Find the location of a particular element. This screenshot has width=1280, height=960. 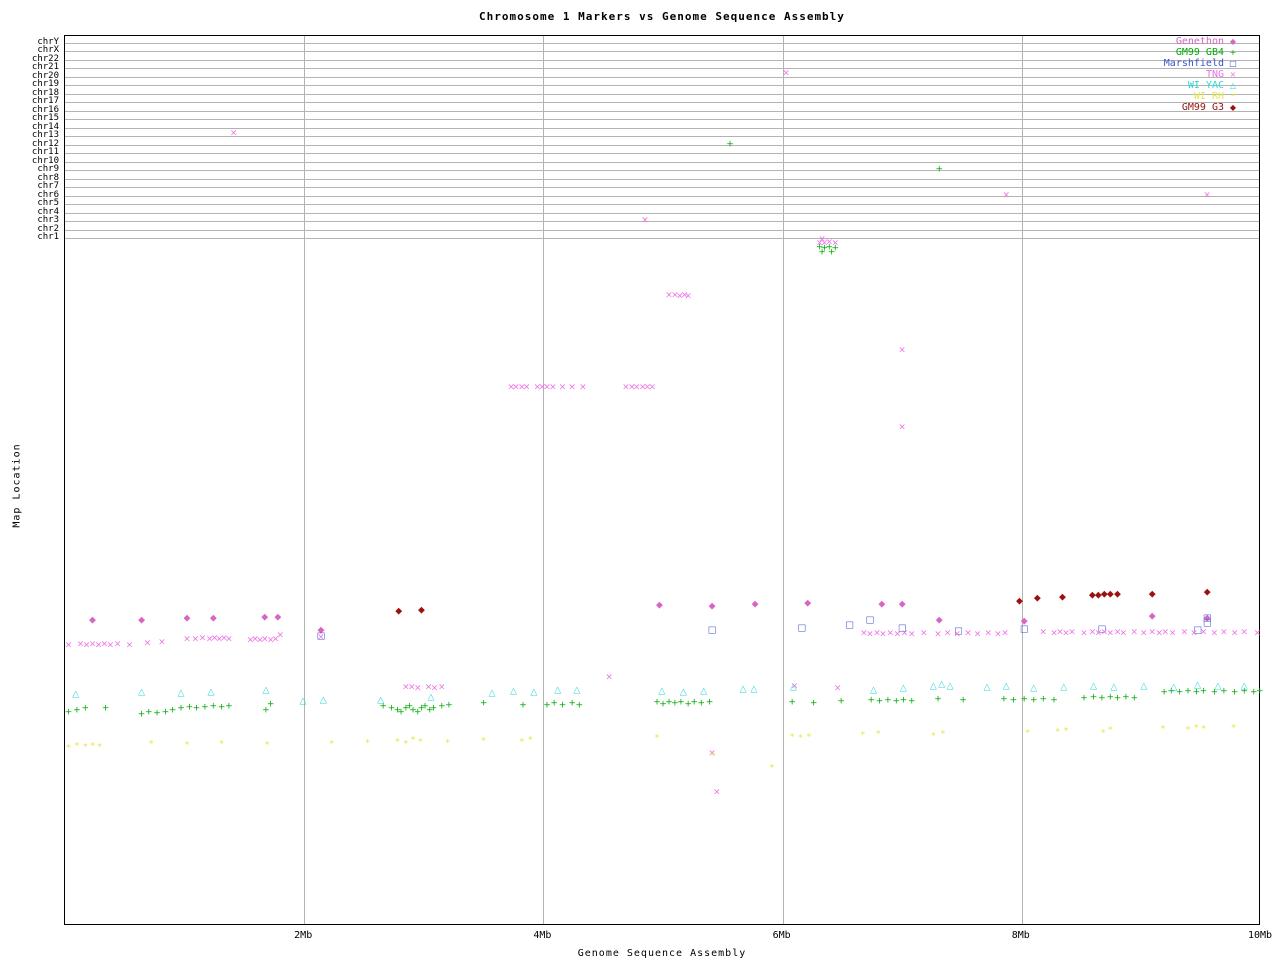

y-tick-label-chr4: chr4 is located at coordinates (48, 212).